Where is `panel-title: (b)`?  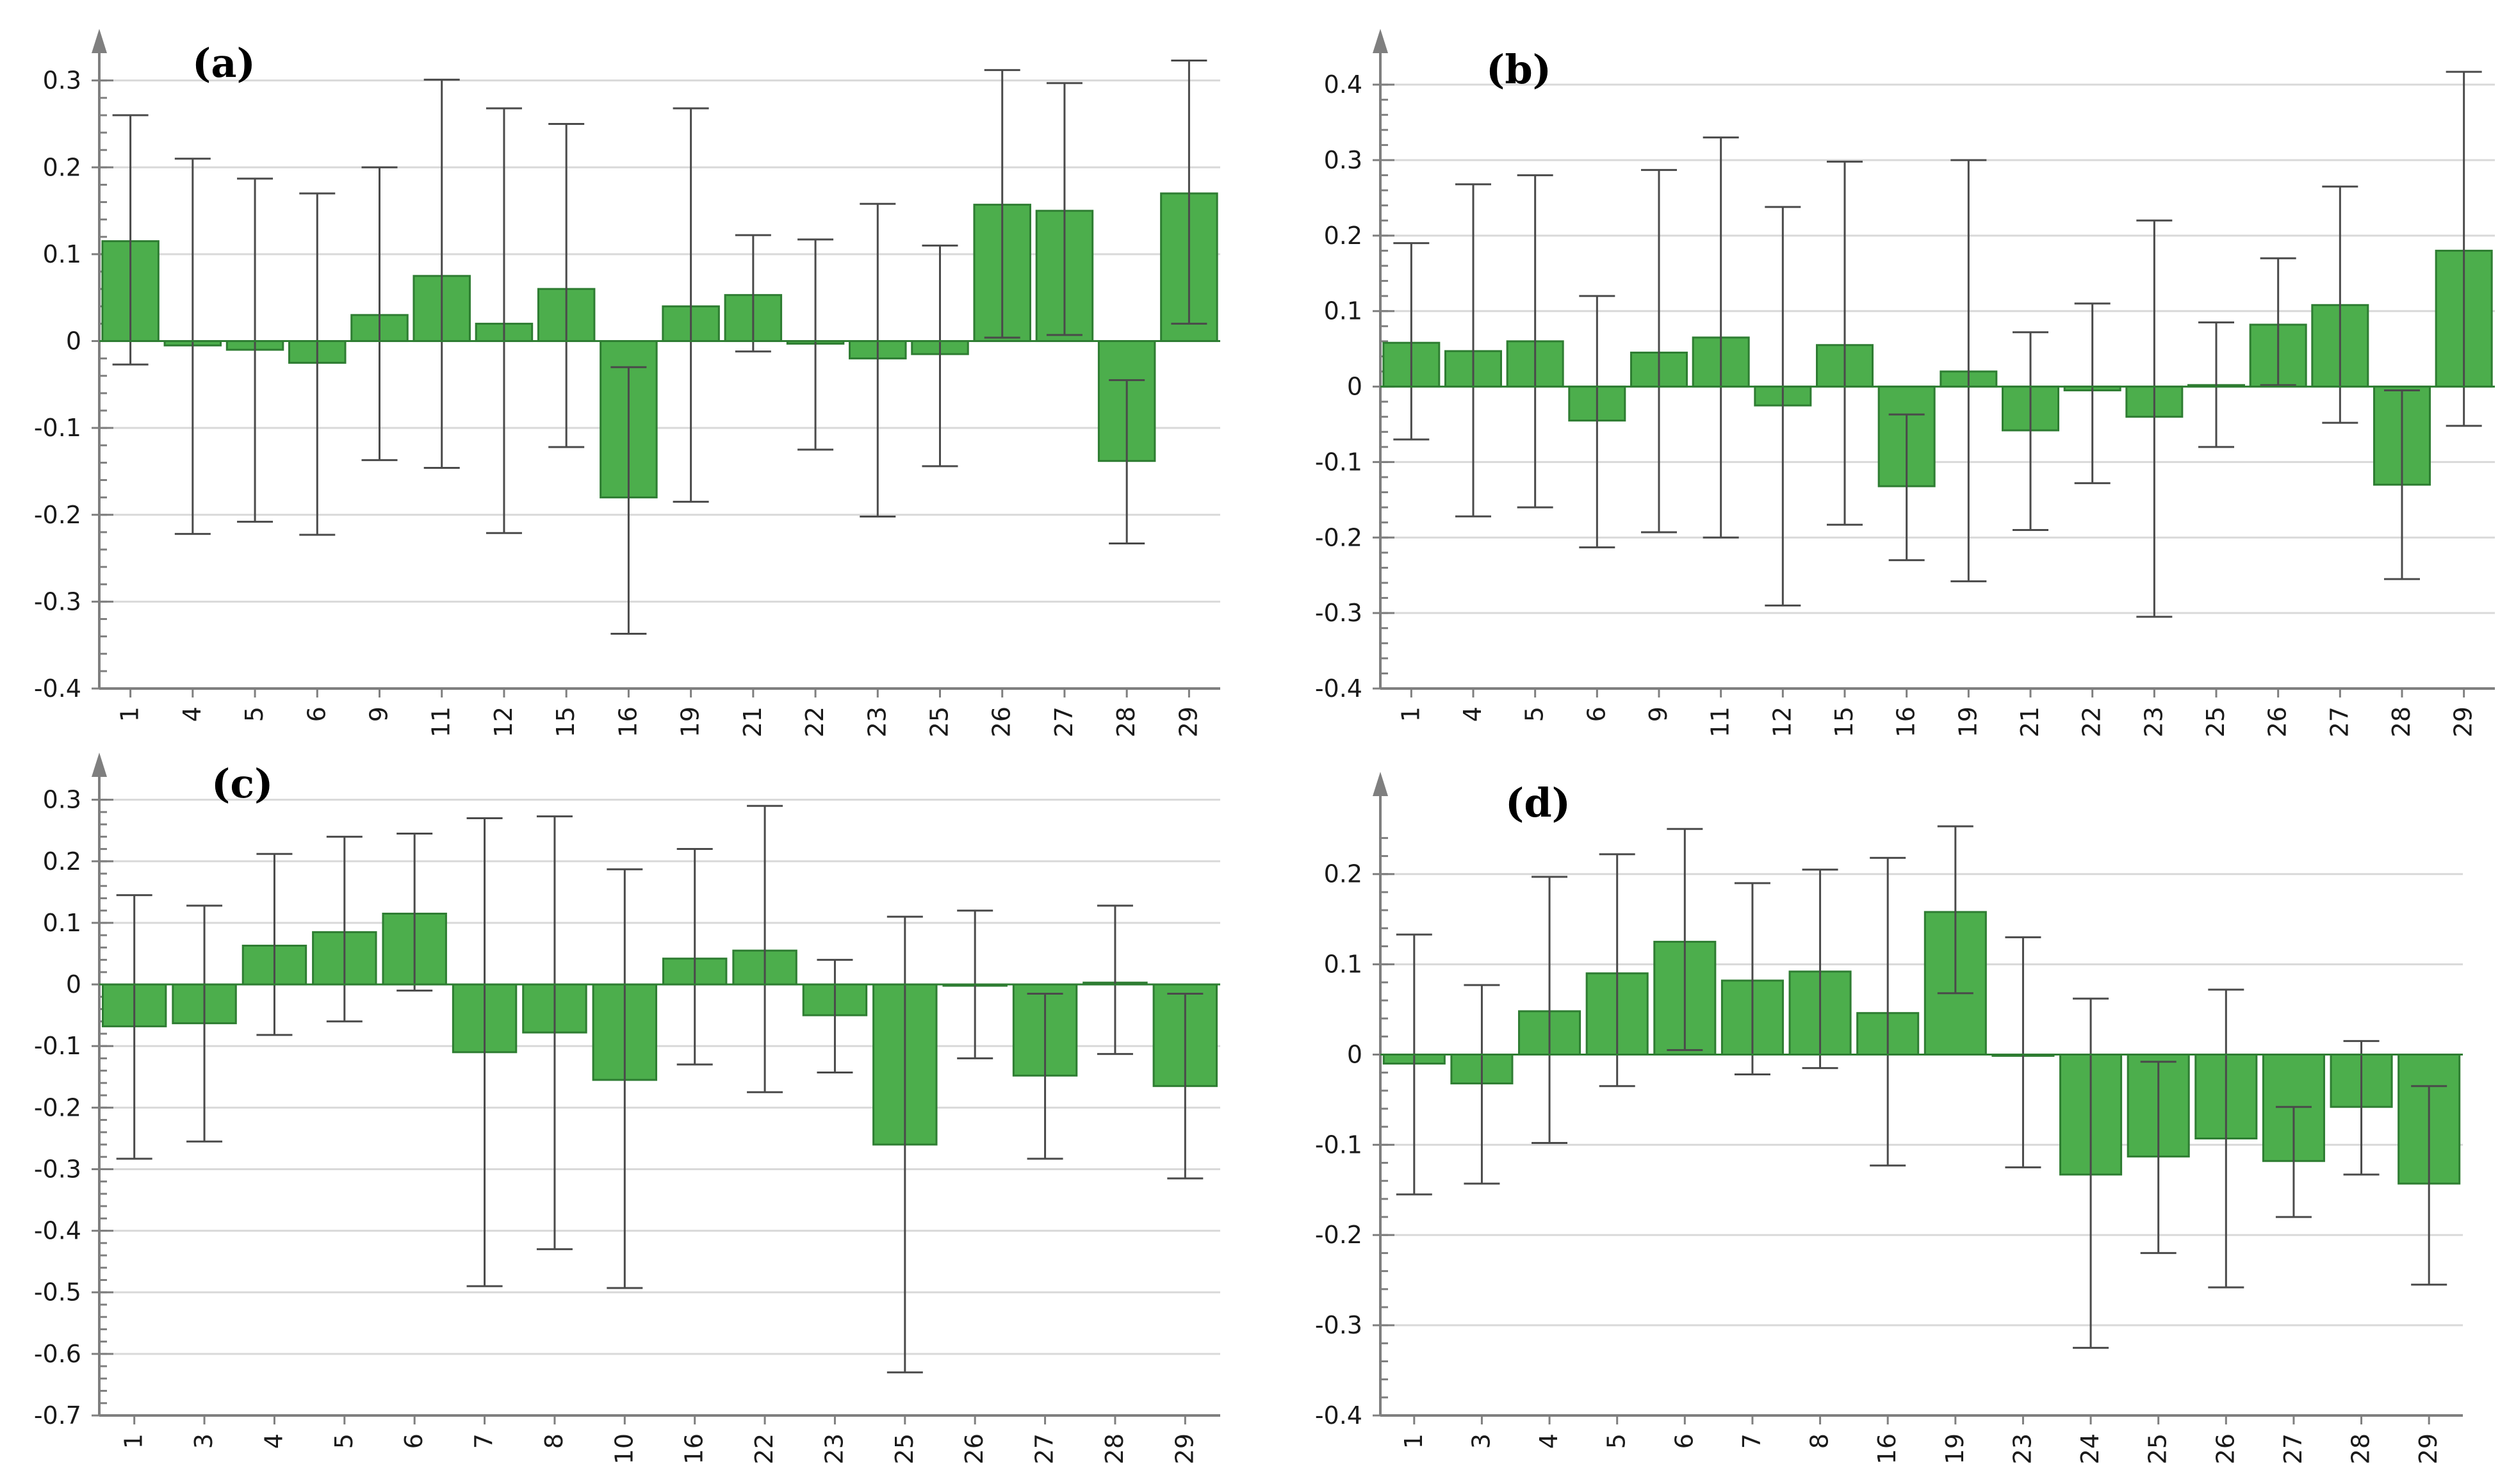
panel-title: (b) is located at coordinates (1518, 69).